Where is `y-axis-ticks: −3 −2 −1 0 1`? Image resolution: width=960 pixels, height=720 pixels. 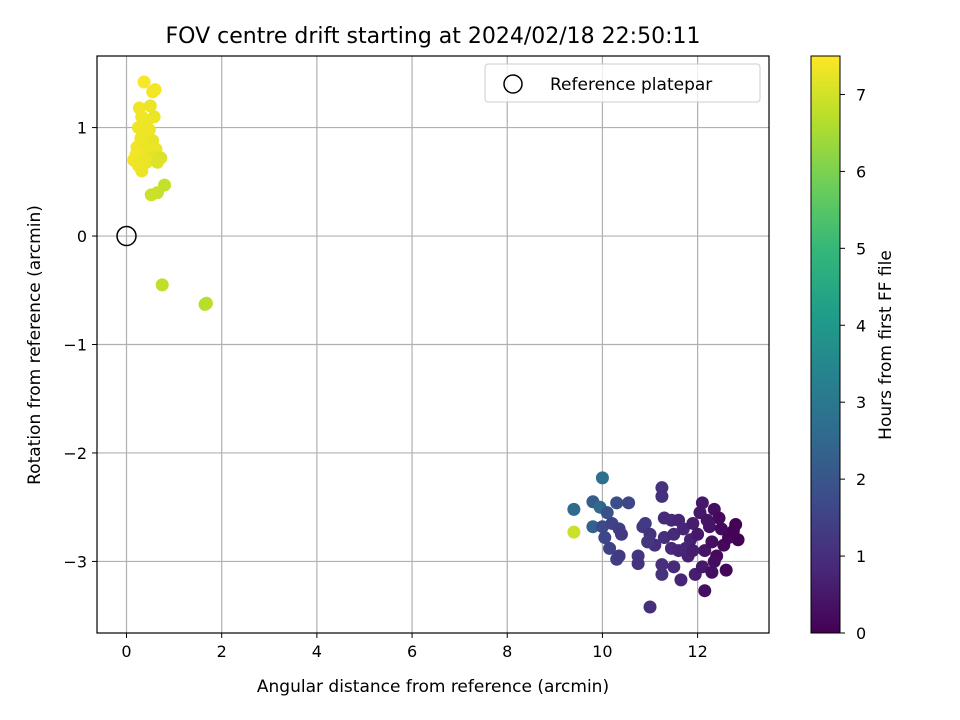 y-axis-ticks: −3 −2 −1 0 1 is located at coordinates (80, 345).